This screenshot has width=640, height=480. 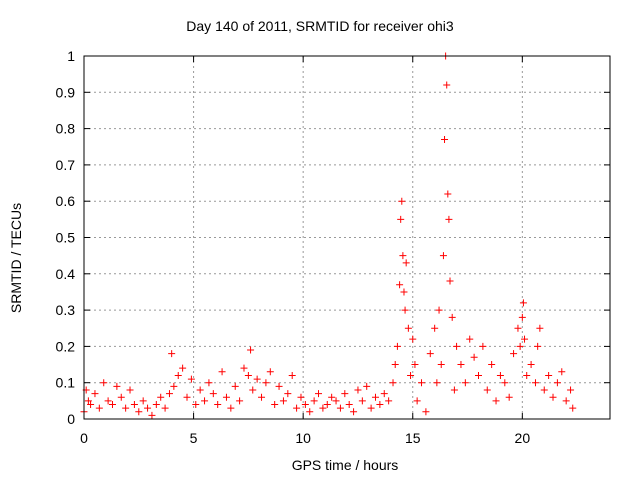 I want to click on y-tick-label: 0.5, so click(x=66, y=238).